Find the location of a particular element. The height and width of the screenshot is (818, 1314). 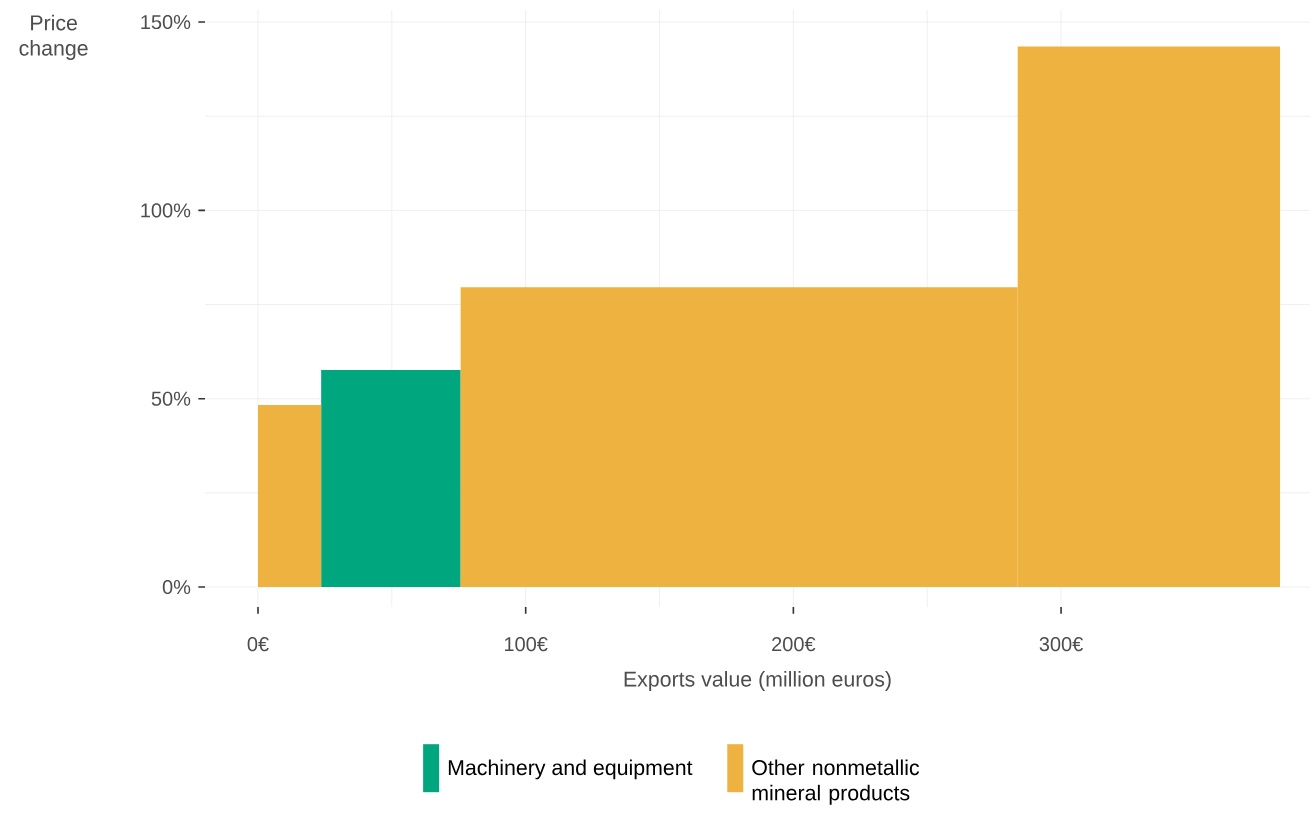

y-tick-label: 0% is located at coordinates (176, 587).